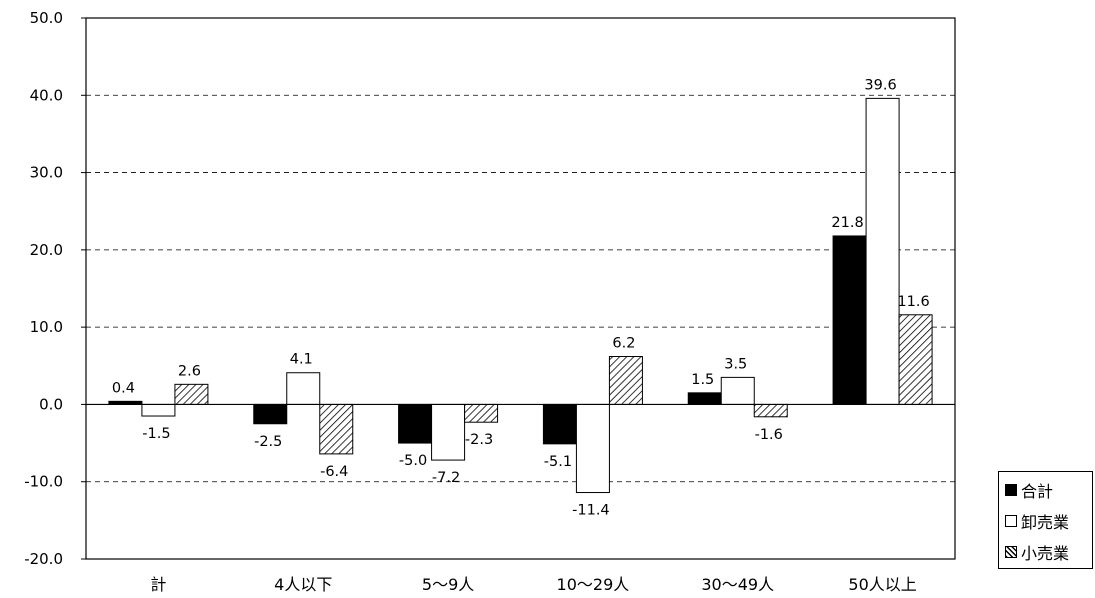 This screenshot has height=598, width=1095. What do you see at coordinates (1037, 491) in the screenshot?
I see `legend-label-total: 合計` at bounding box center [1037, 491].